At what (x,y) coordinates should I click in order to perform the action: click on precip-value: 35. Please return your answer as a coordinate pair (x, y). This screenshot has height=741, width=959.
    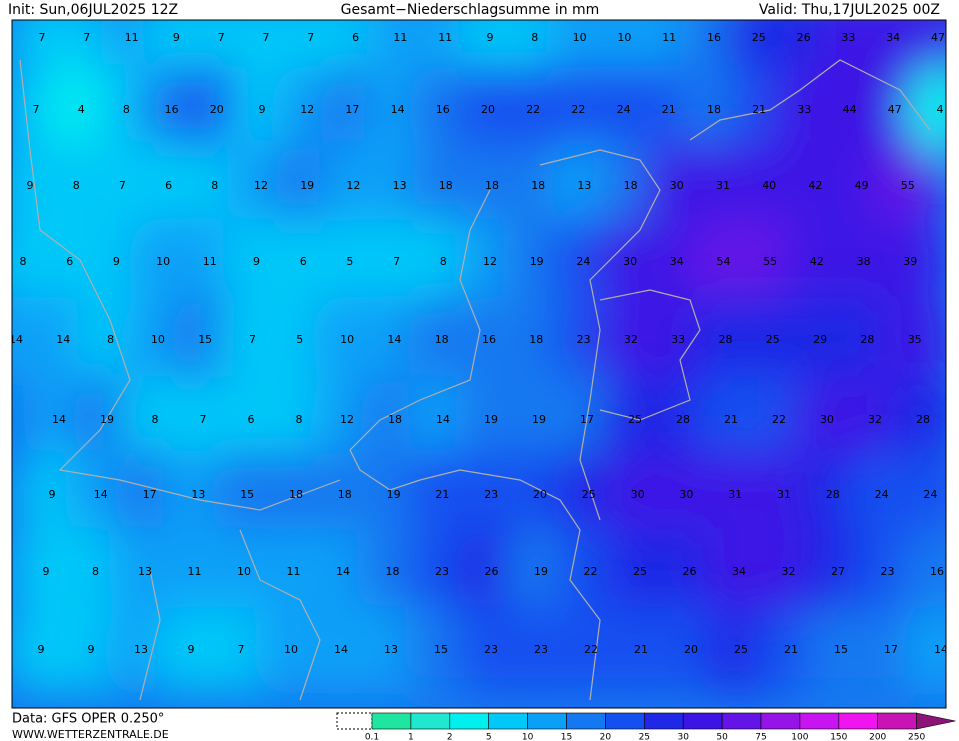
    Looking at the image, I should click on (915, 339).